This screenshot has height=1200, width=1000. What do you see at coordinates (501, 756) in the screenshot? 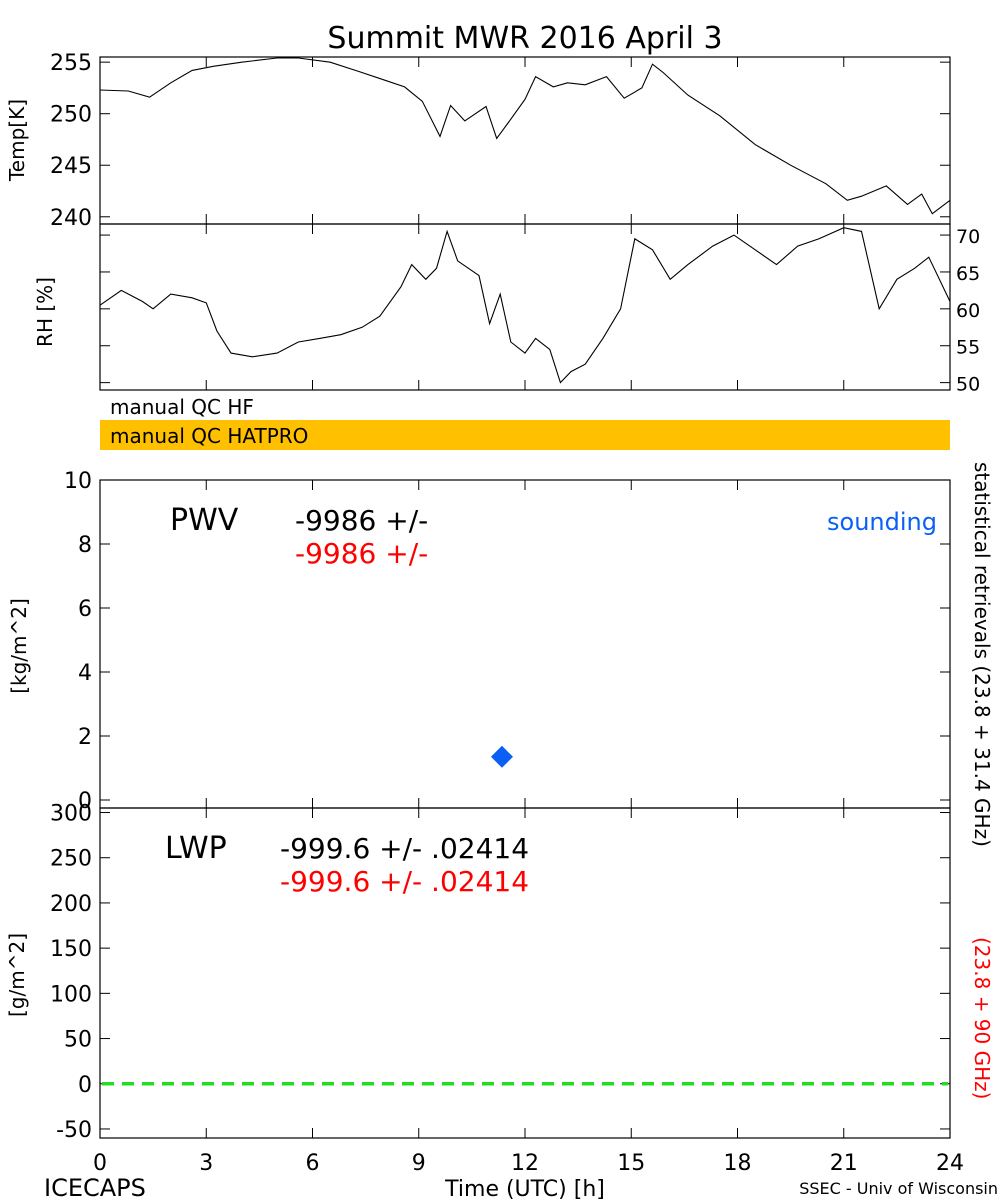
I see `sounding-marker` at bounding box center [501, 756].